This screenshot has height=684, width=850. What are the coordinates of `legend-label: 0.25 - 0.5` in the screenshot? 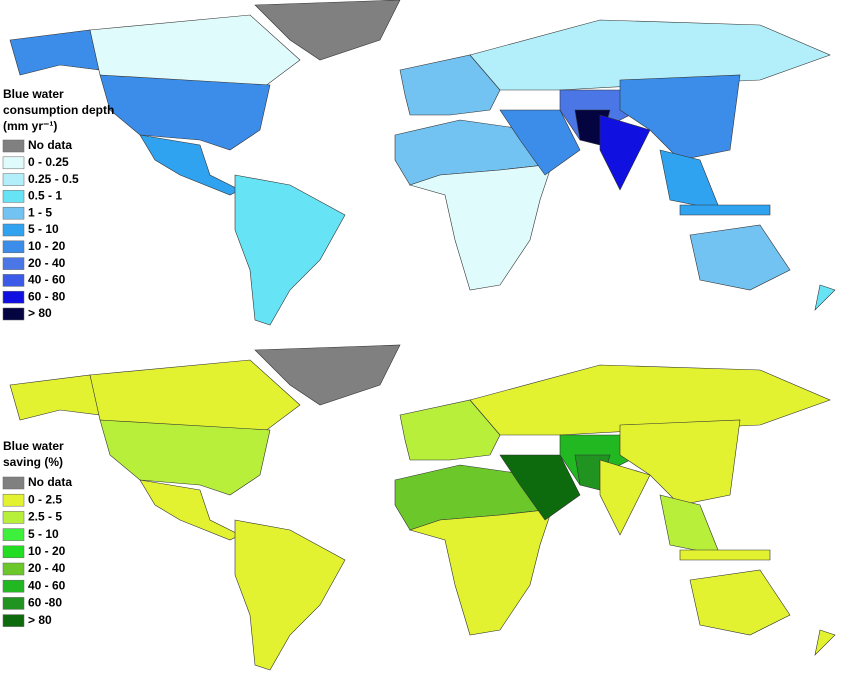 It's located at (53, 179).